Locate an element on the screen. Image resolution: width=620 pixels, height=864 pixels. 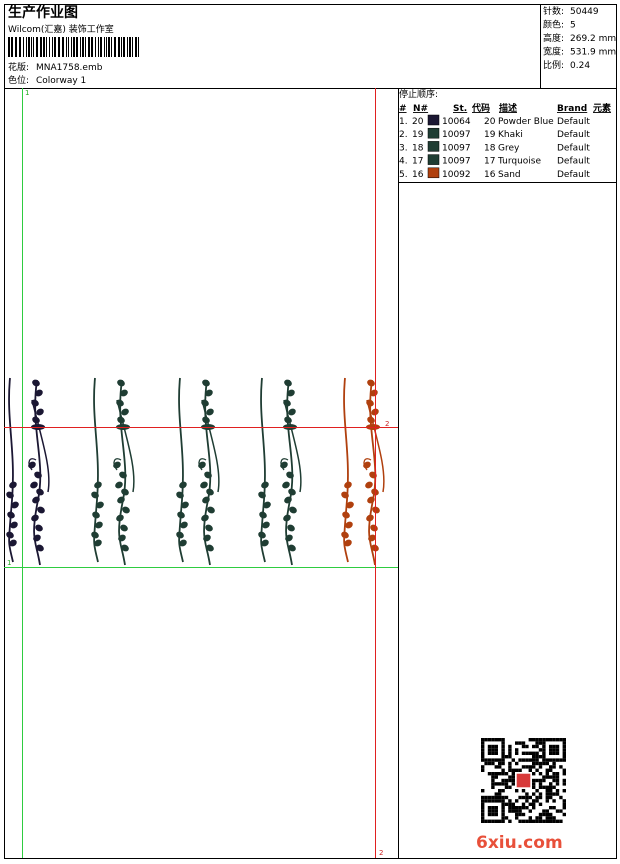
row-index: 3. is located at coordinates (403, 148).